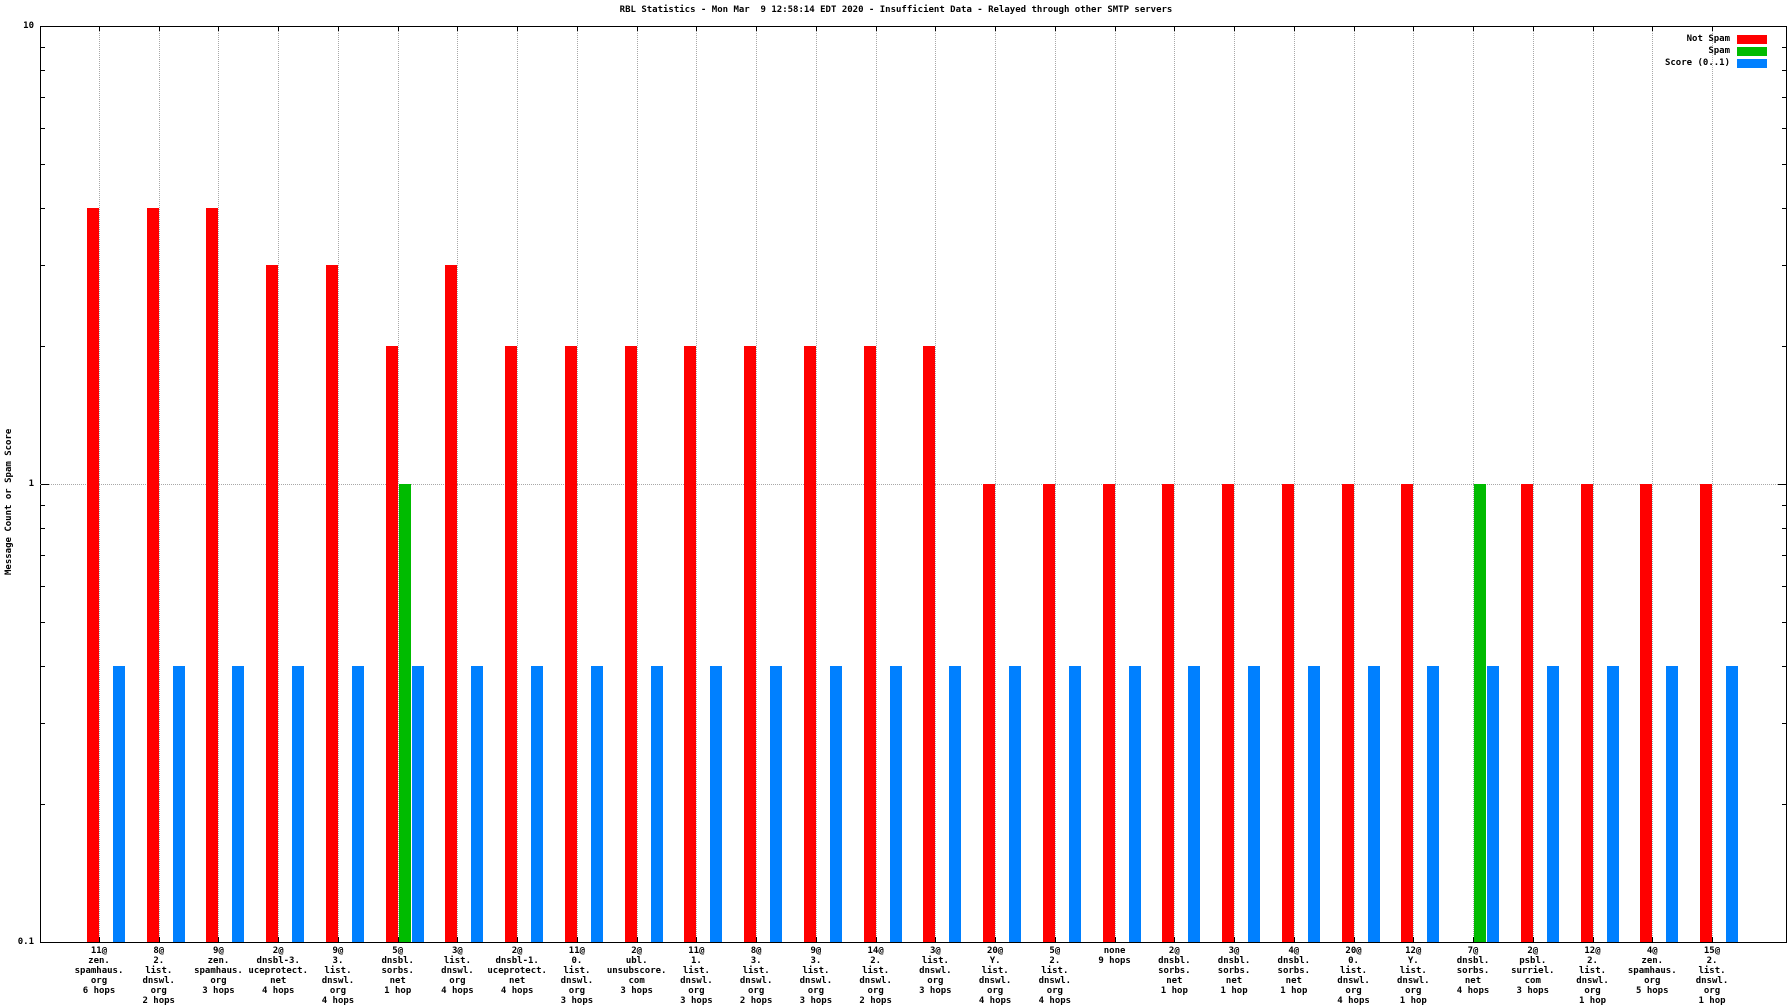  What do you see at coordinates (1473, 971) in the screenshot?
I see `x-tick-label: 7@ dnsbl. sorbs. net 4 hops` at bounding box center [1473, 971].